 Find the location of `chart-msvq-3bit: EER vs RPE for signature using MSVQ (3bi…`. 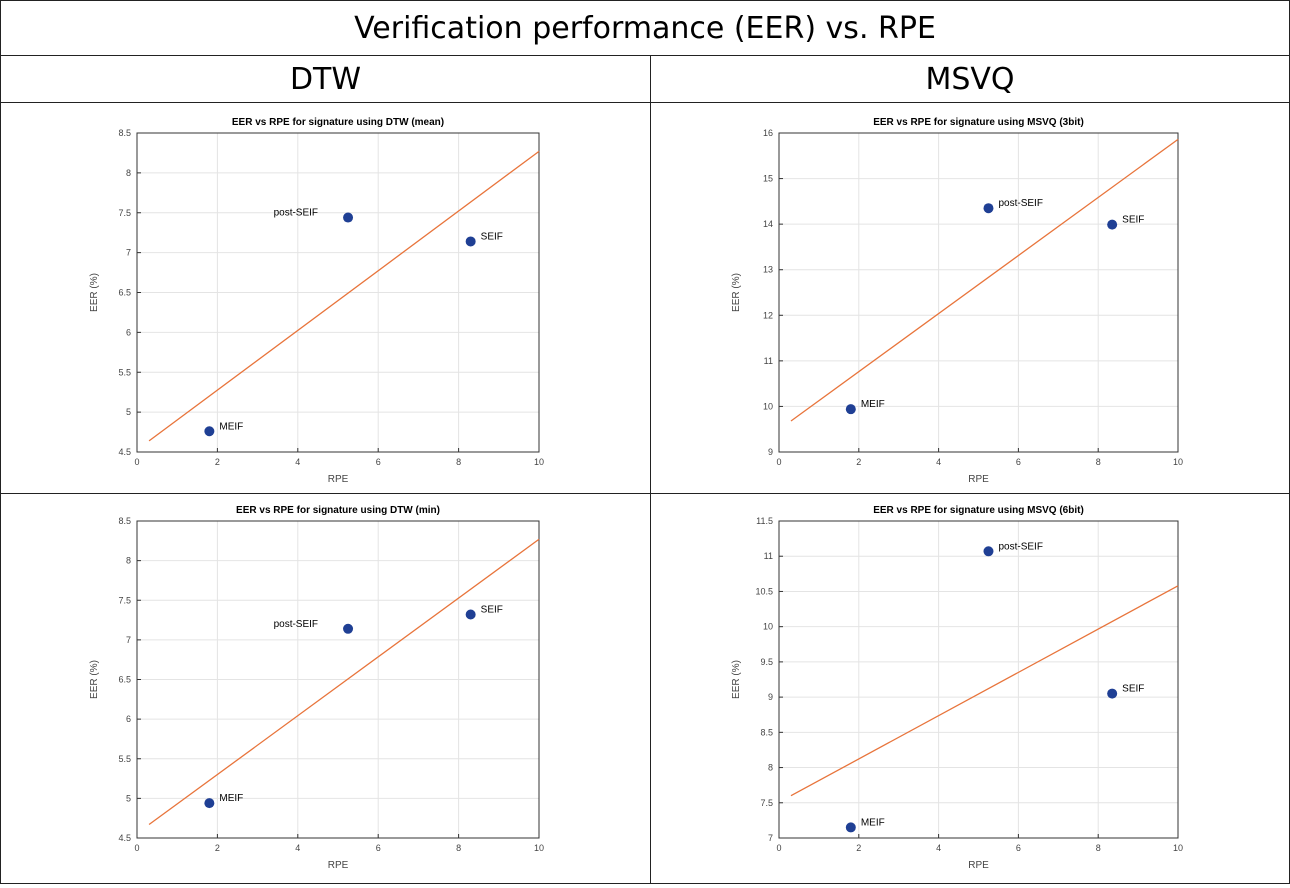

chart-msvq-3bit: EER vs RPE for signature using MSVQ (3bi… is located at coordinates (957, 301).